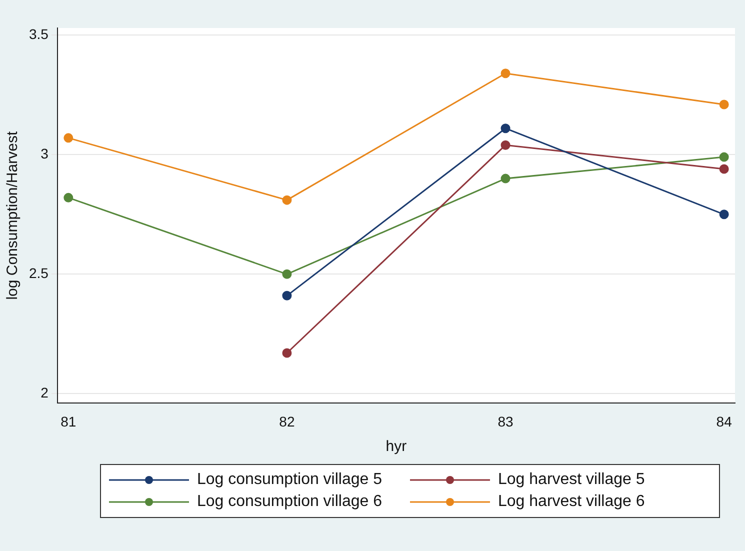 This screenshot has height=551, width=745. I want to click on legend-label: Log harvest village 5, so click(571, 480).